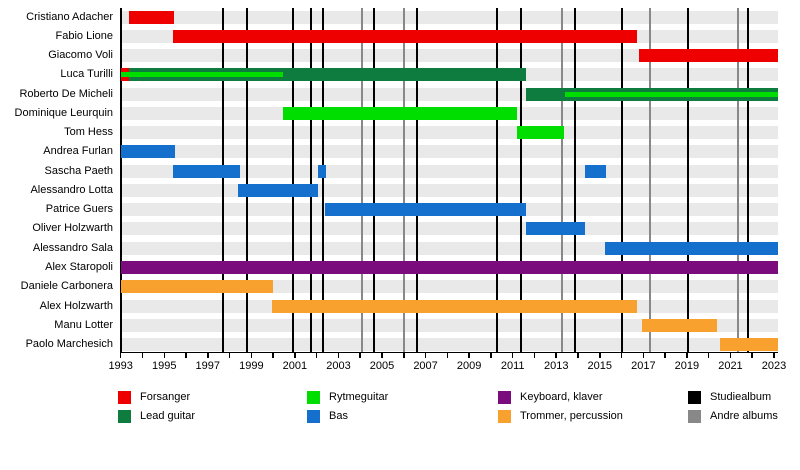 The width and height of the screenshot is (800, 470). What do you see at coordinates (469, 365) in the screenshot?
I see `axis-tick-label: 2009` at bounding box center [469, 365].